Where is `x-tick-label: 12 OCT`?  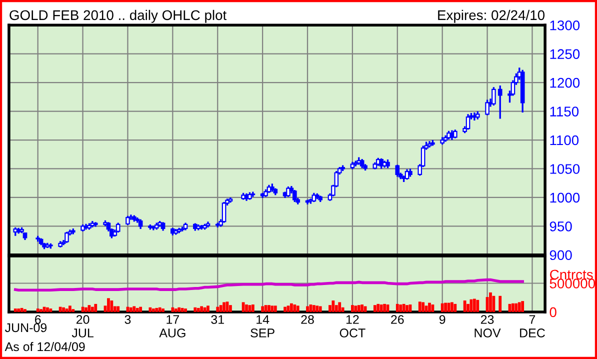 x-tick-label: 12 OCT is located at coordinates (353, 326).